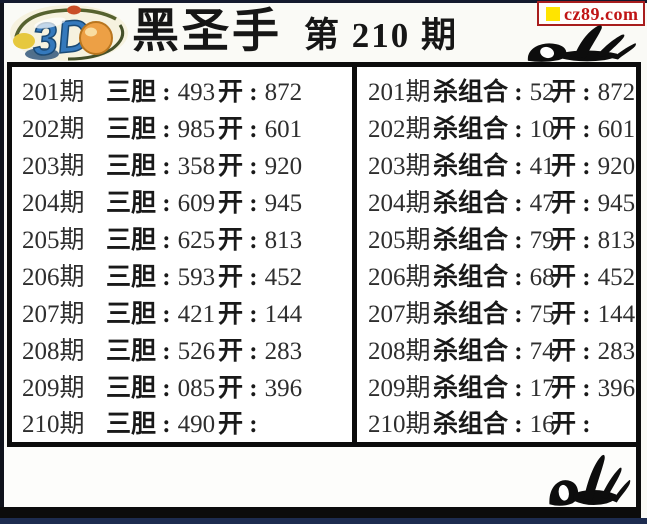 This screenshot has height=524, width=647. I want to click on period-label: 203期, so click(53, 167).